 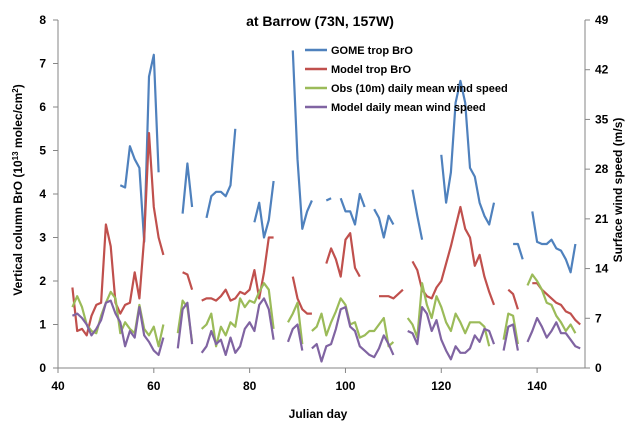 What do you see at coordinates (42, 368) in the screenshot?
I see `y-left-tick-label: 0` at bounding box center [42, 368].